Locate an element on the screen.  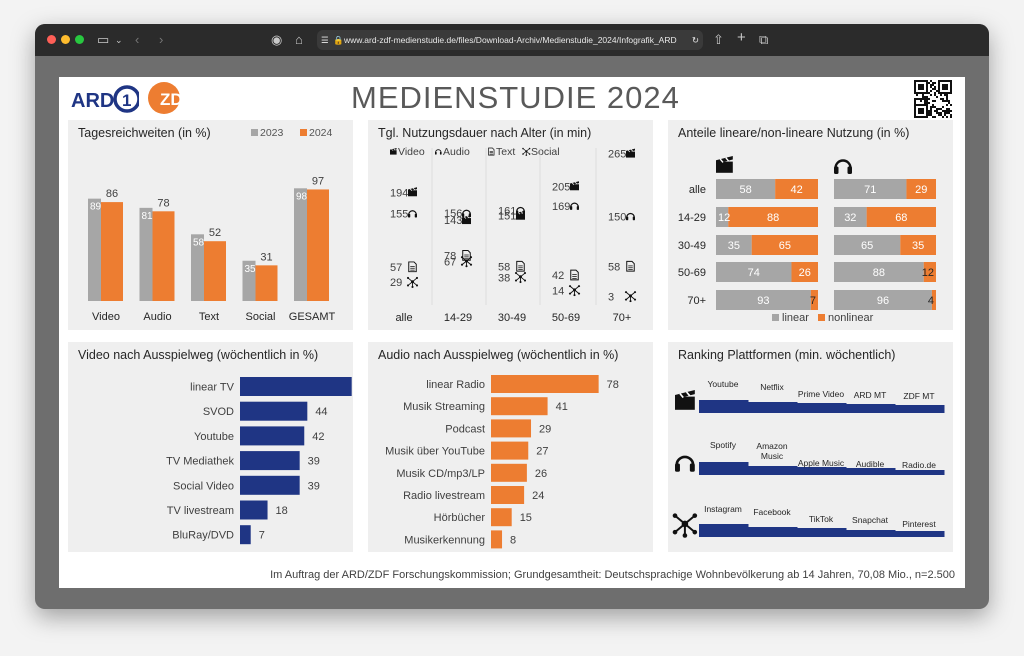
qr-code is located at coordinates (933, 99).